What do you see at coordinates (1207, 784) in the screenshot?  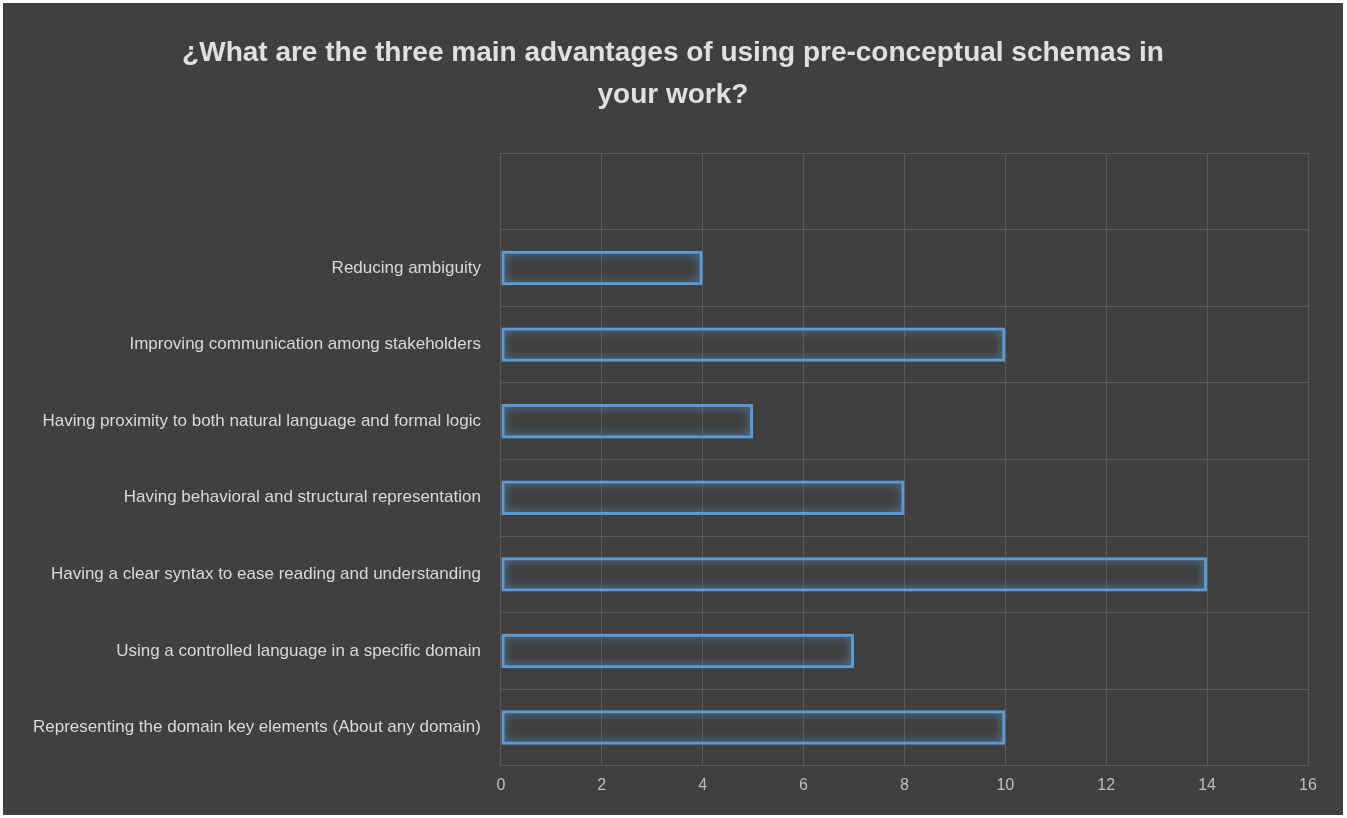 I see `x-tick-label: 14` at bounding box center [1207, 784].